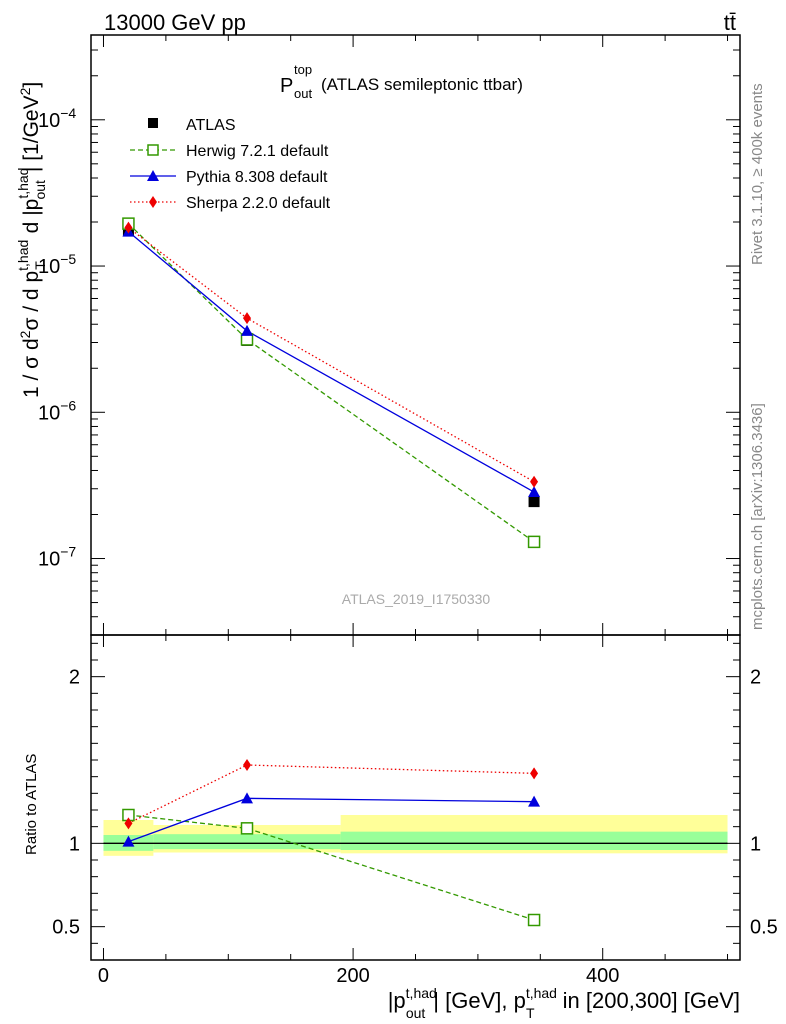 Image resolution: width=786 pixels, height=1024 pixels. What do you see at coordinates (57, 410) in the screenshot?
I see `main-y-tick-label: 10⁻⁶` at bounding box center [57, 410].